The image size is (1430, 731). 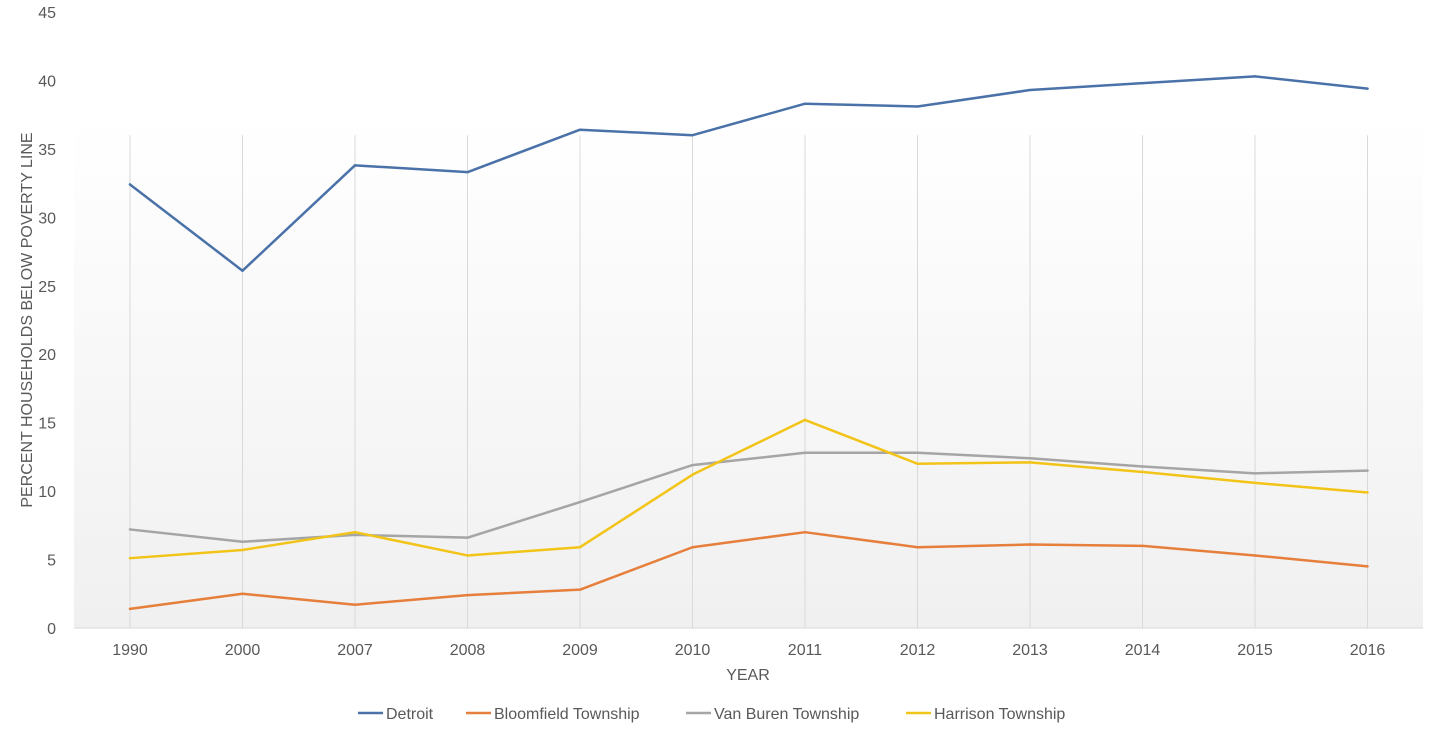 I want to click on y-tick-label: 0, so click(x=51, y=629).